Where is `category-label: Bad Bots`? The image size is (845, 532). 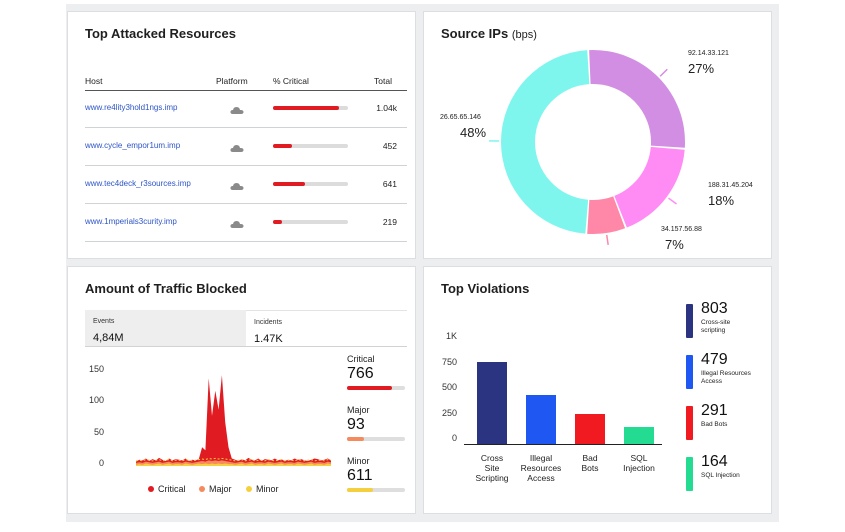
category-label: Bad Bots is located at coordinates (590, 463).